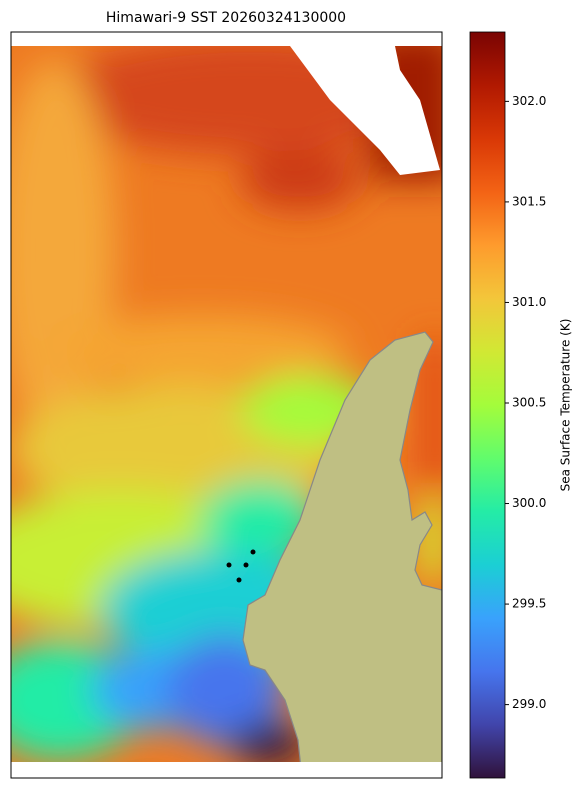 This screenshot has width=585, height=789. Describe the element at coordinates (487, 405) in the screenshot. I see `colorbar` at that location.